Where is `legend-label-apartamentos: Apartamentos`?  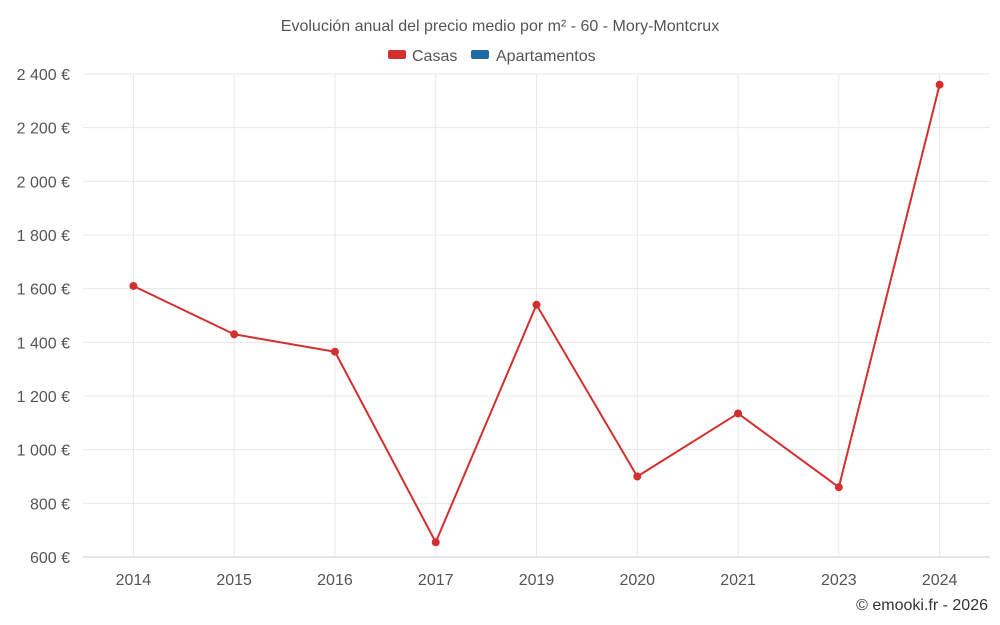 legend-label-apartamentos: Apartamentos is located at coordinates (546, 56).